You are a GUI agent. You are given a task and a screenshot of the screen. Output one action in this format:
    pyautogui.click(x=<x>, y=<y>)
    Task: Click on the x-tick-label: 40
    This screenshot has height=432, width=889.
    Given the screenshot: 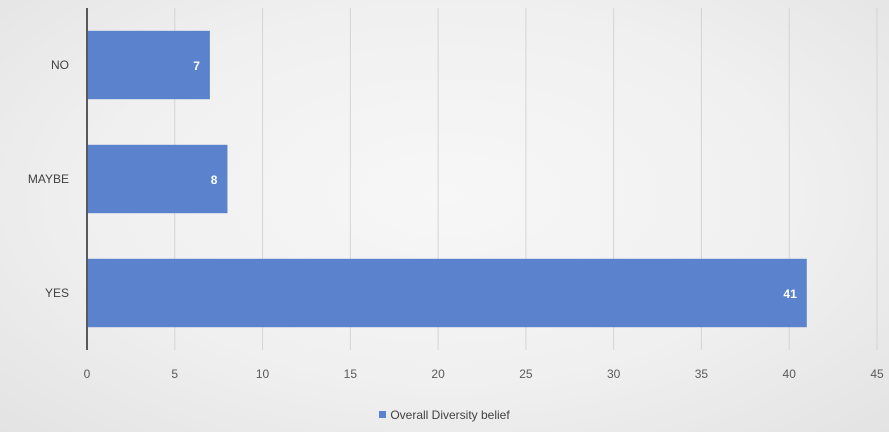 What is the action you would take?
    pyautogui.click(x=790, y=374)
    